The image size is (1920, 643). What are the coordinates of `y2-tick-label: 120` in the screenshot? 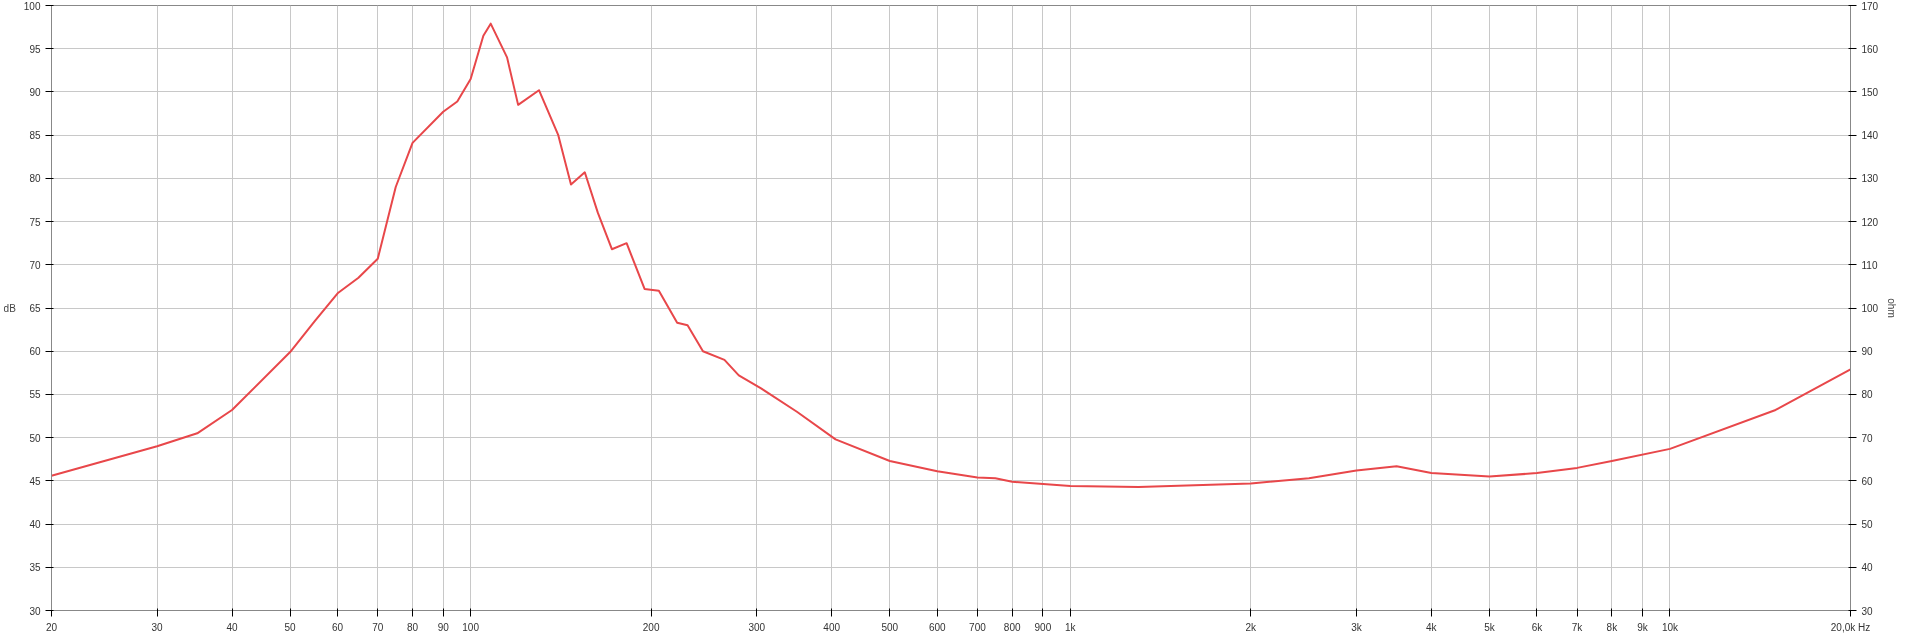 It's located at (1870, 222).